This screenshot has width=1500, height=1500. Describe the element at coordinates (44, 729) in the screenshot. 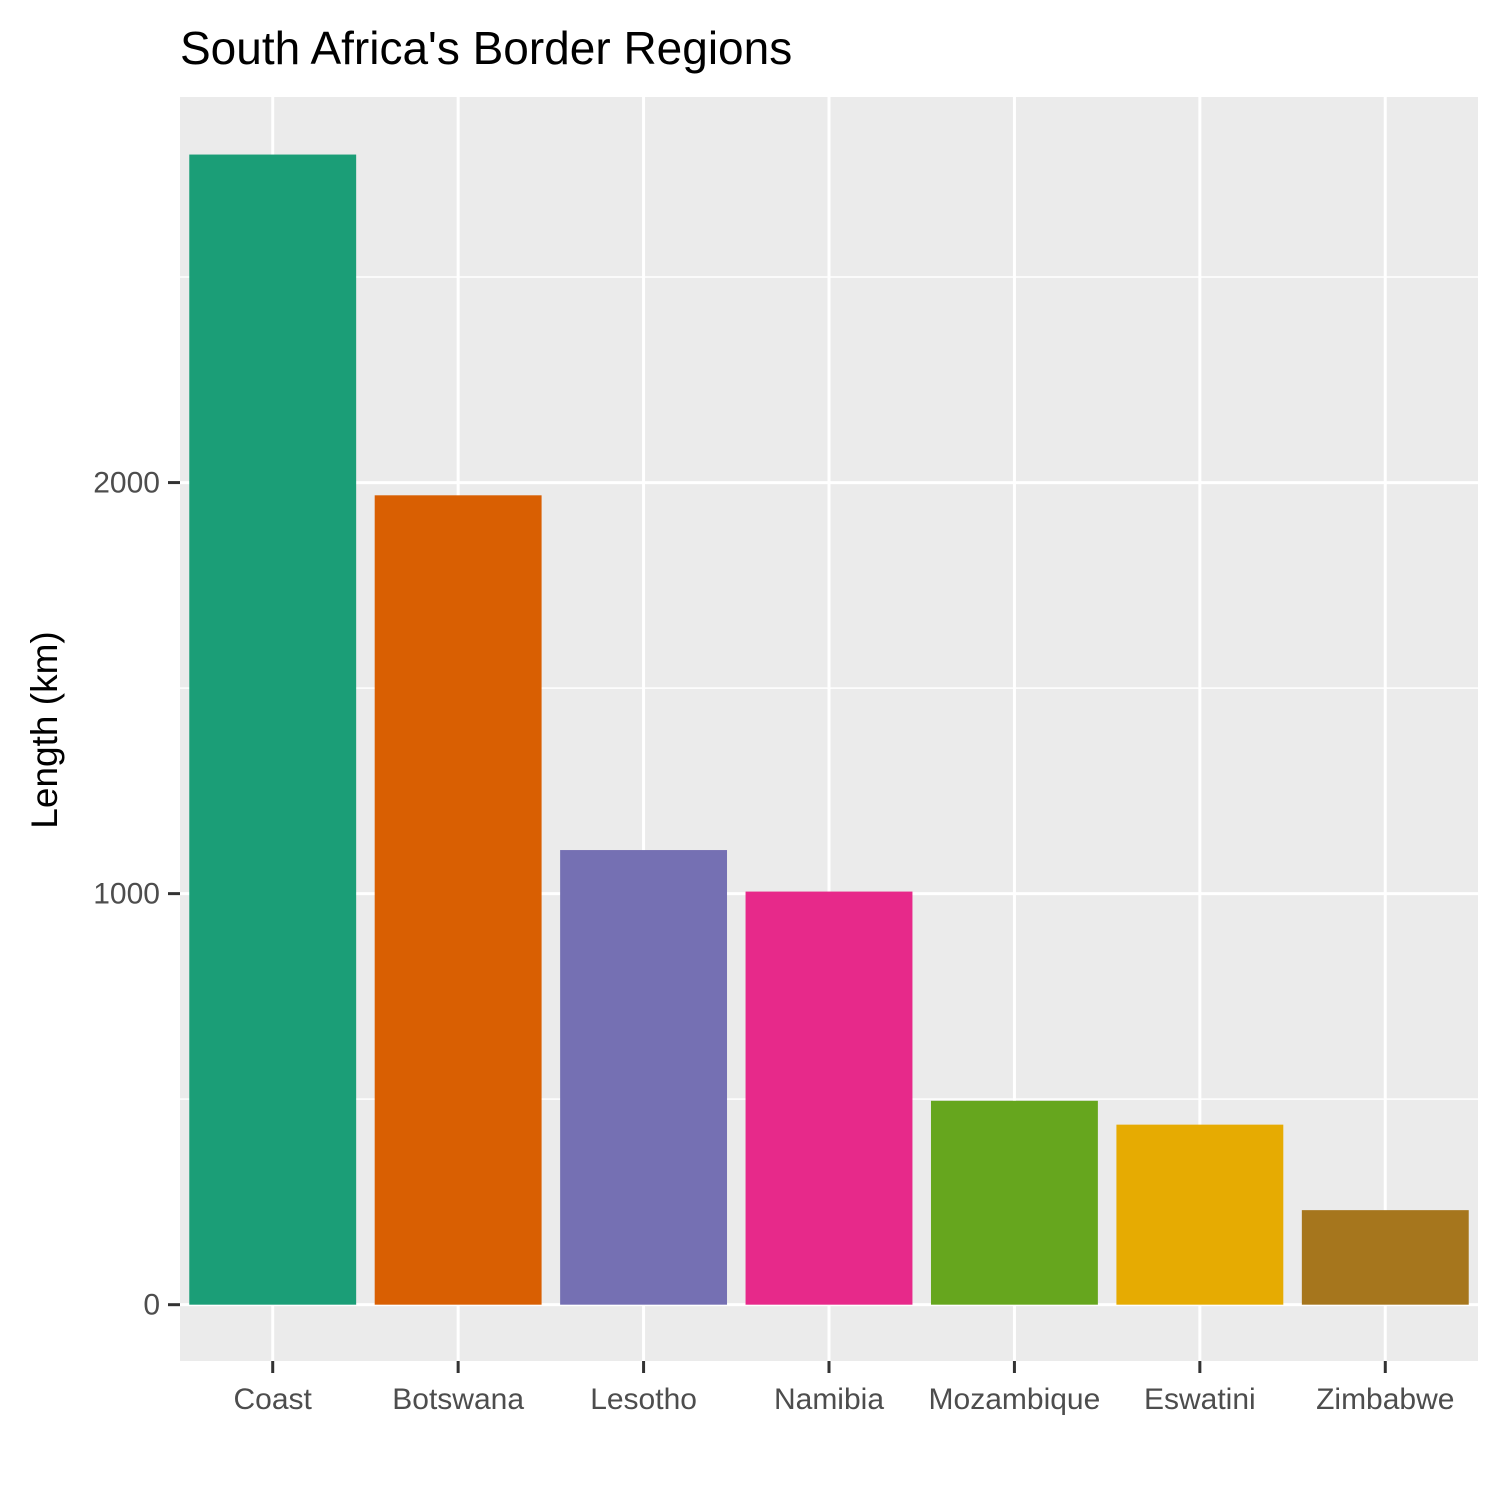

I see `y-axis-title: Length (km)` at that location.